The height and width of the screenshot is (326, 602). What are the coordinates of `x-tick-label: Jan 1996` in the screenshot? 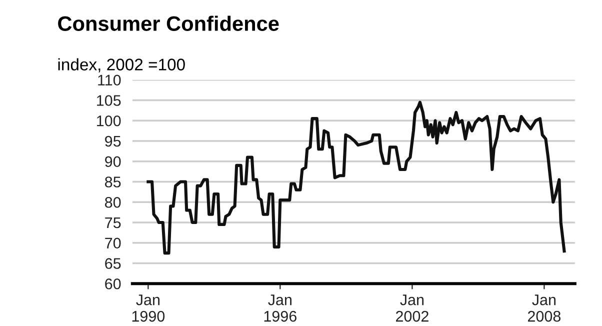 It's located at (280, 308).